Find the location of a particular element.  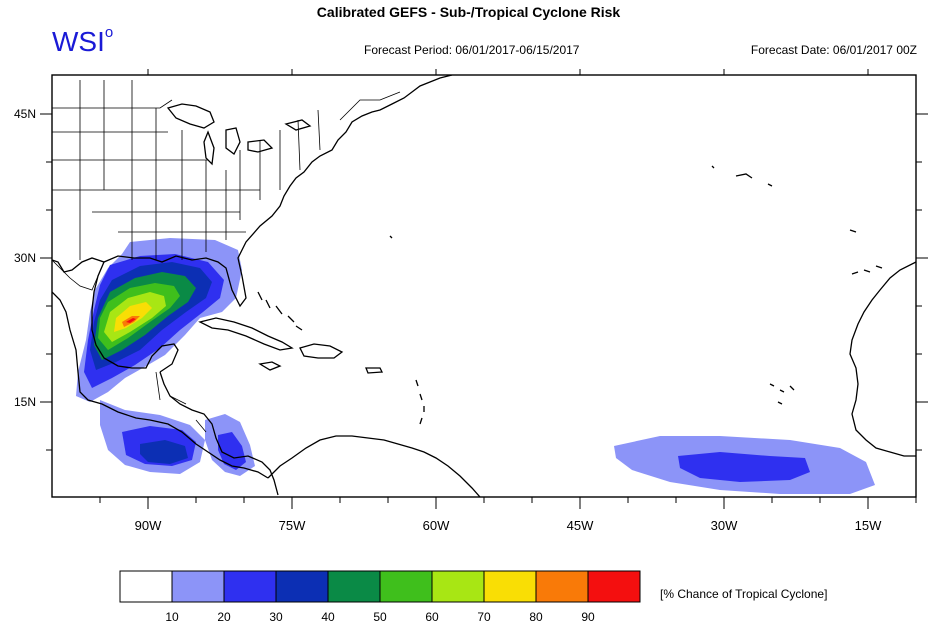

great-lakes is located at coordinates (239, 134).